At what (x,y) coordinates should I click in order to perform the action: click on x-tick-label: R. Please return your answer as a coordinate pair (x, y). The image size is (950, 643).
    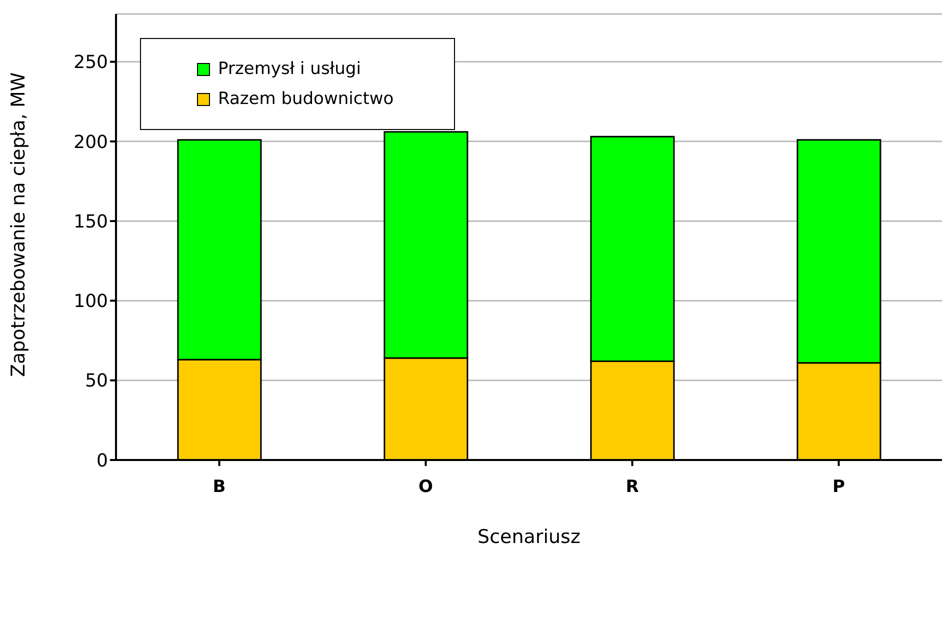
    Looking at the image, I should click on (632, 487).